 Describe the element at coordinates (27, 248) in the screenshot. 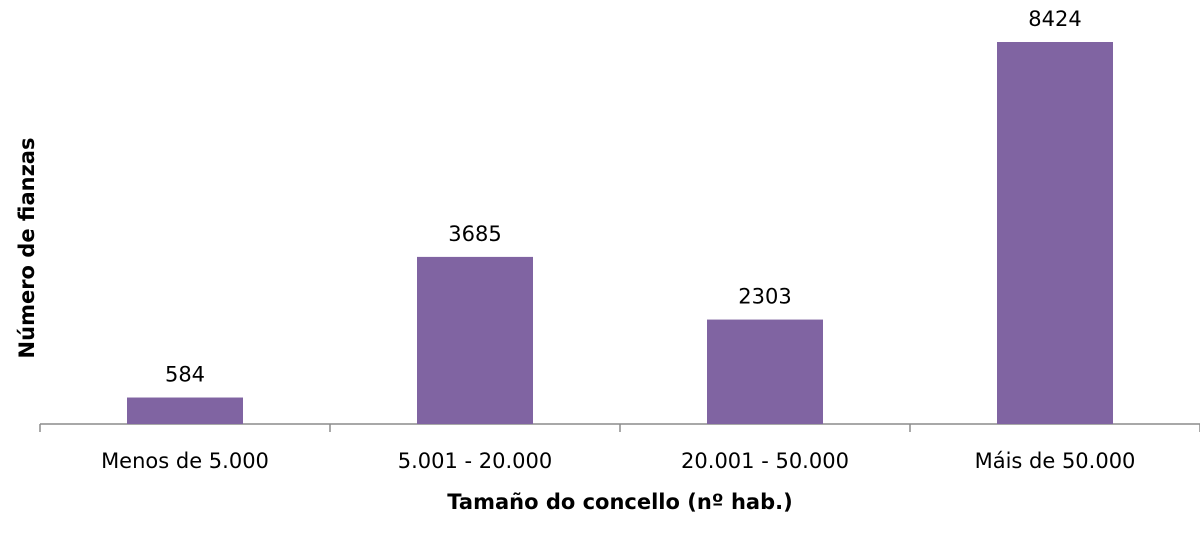

I see `y-axis-title: Número de fianzas` at that location.